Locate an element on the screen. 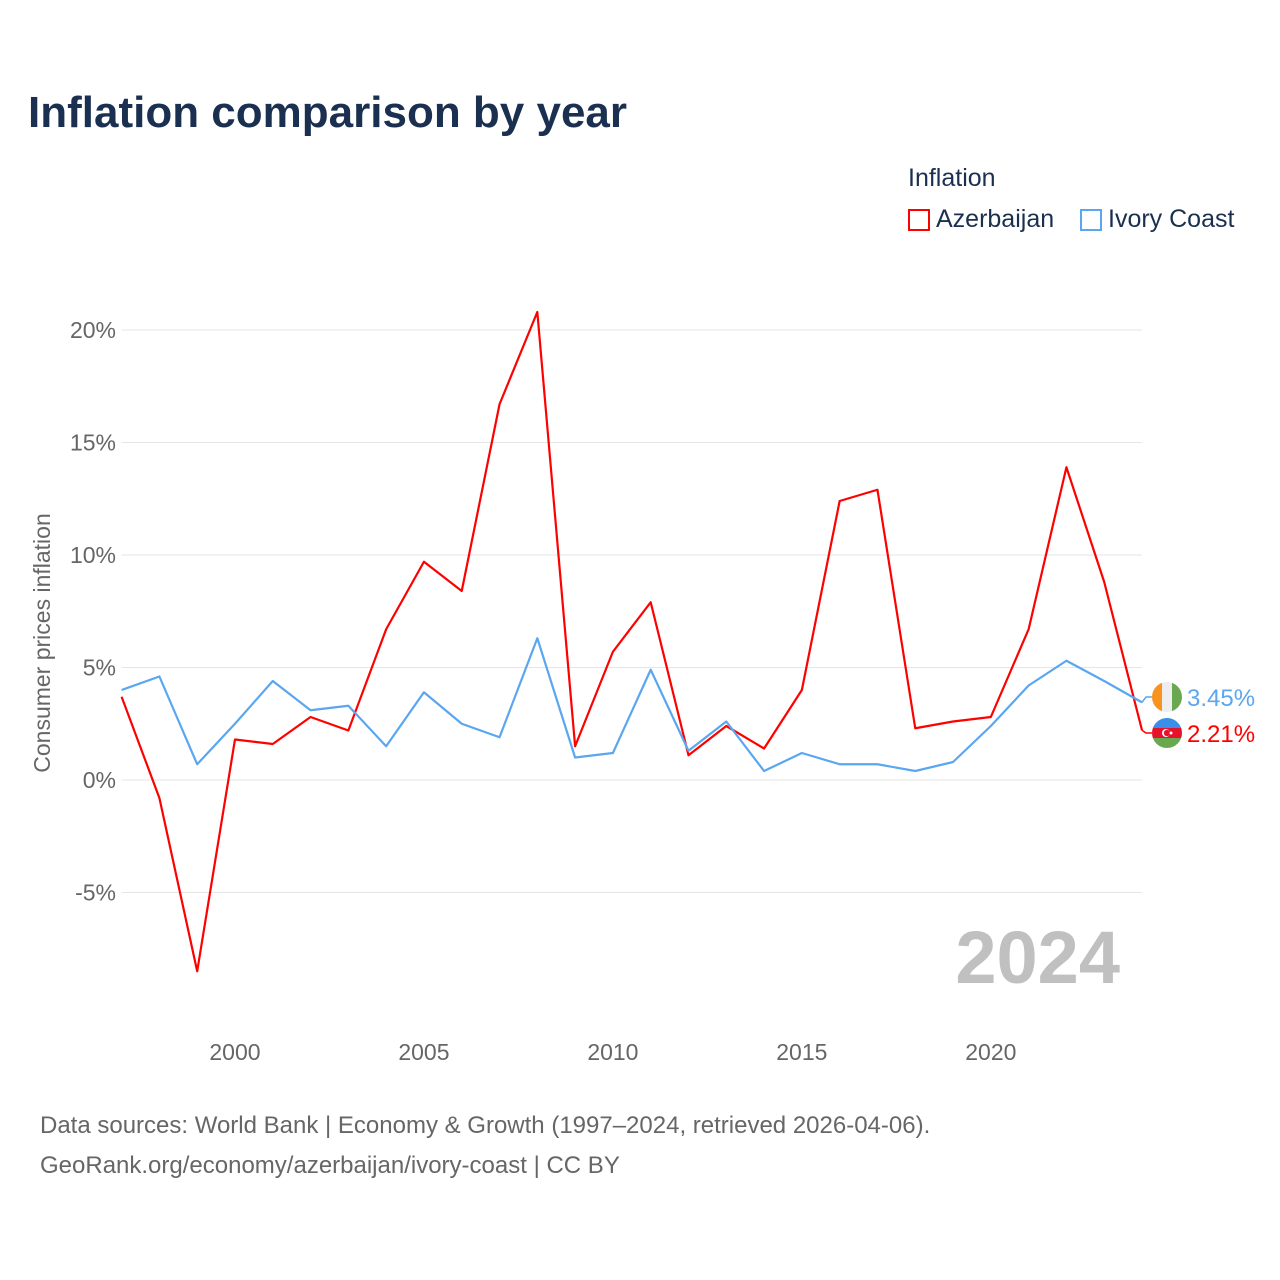 The width and height of the screenshot is (1280, 1280). flag-icon-azerbaijan is located at coordinates (1167, 733).